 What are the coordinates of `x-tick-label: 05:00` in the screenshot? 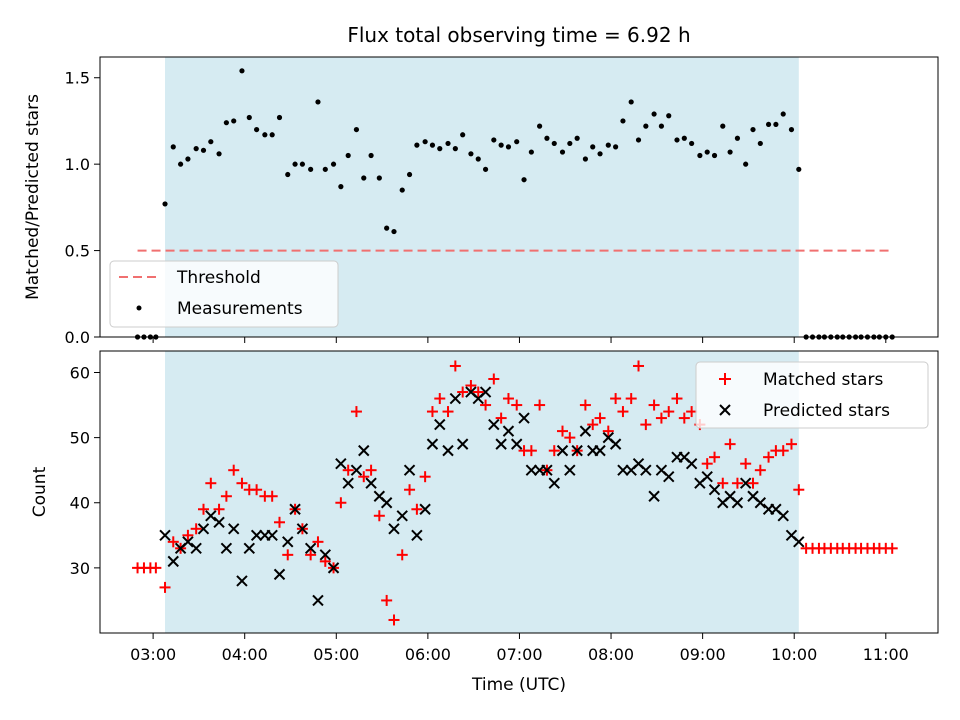 It's located at (336, 654).